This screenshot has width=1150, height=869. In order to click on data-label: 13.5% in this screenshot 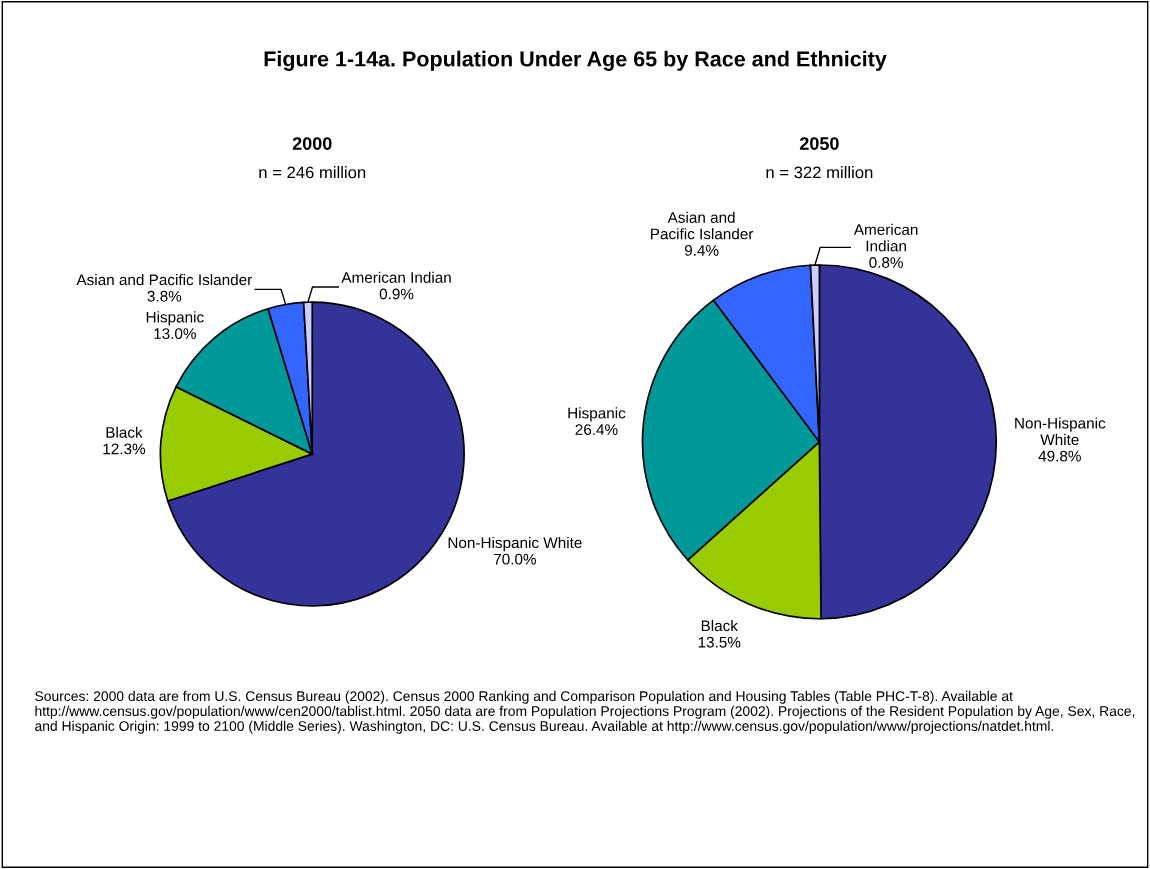, I will do `click(719, 642)`.